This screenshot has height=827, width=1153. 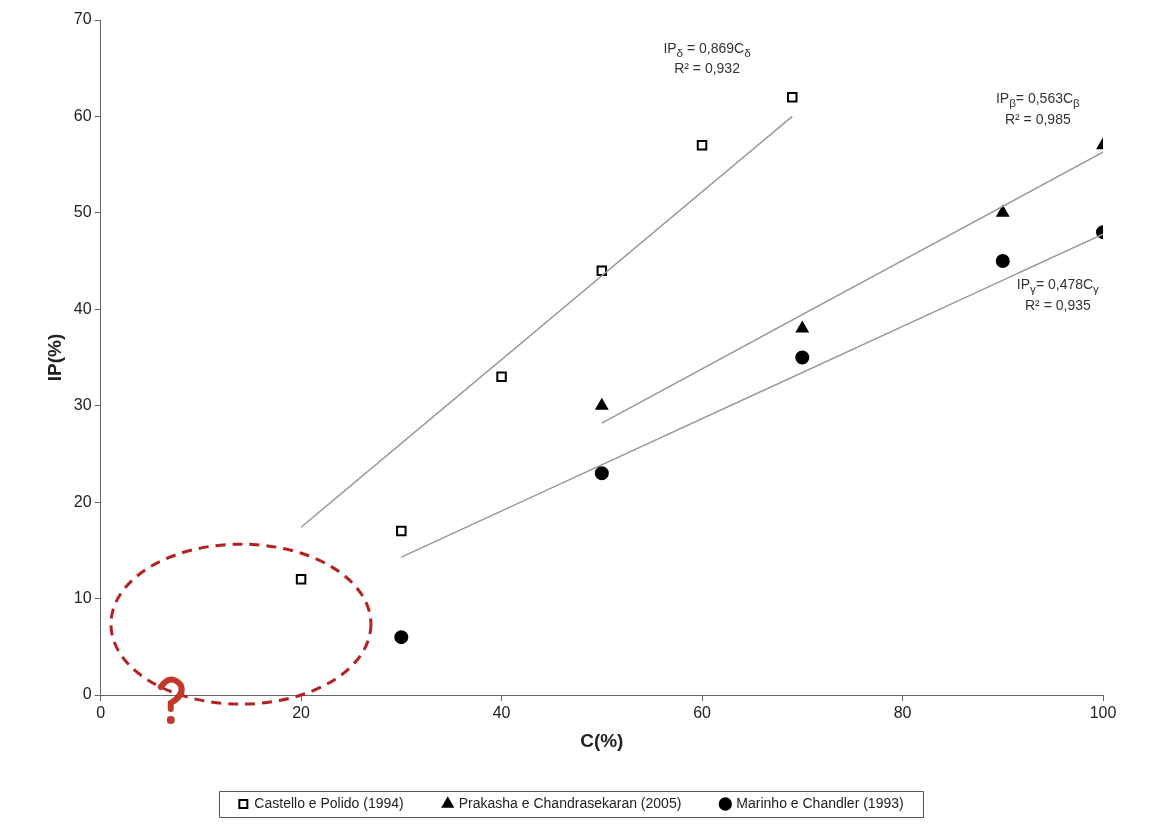 I want to click on y-tick-label: 50, so click(x=82, y=212).